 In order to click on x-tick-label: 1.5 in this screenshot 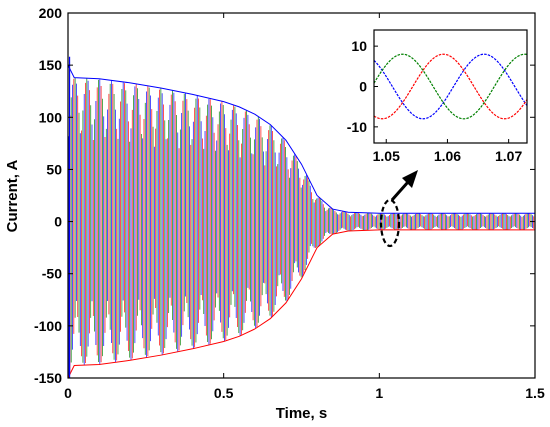, I will do `click(535, 393)`.